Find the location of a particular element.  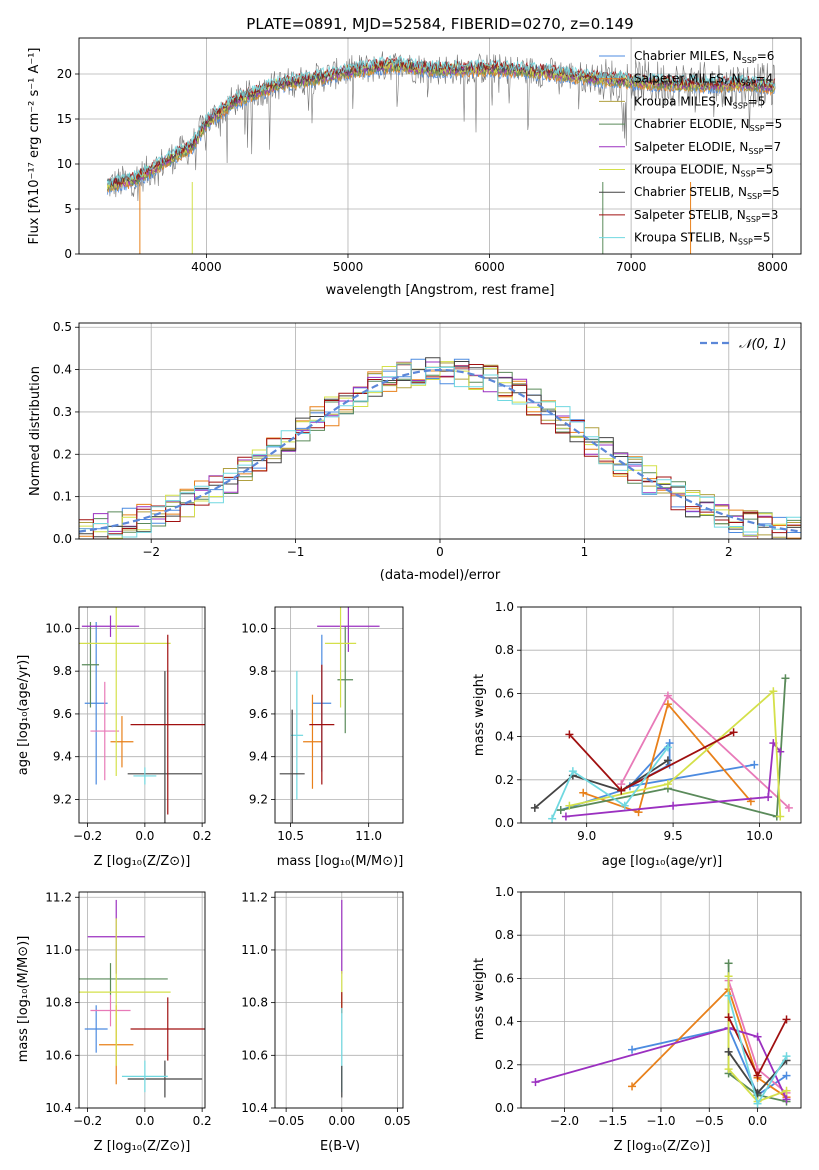

y-tick-label: 0.1 is located at coordinates (62, 497).